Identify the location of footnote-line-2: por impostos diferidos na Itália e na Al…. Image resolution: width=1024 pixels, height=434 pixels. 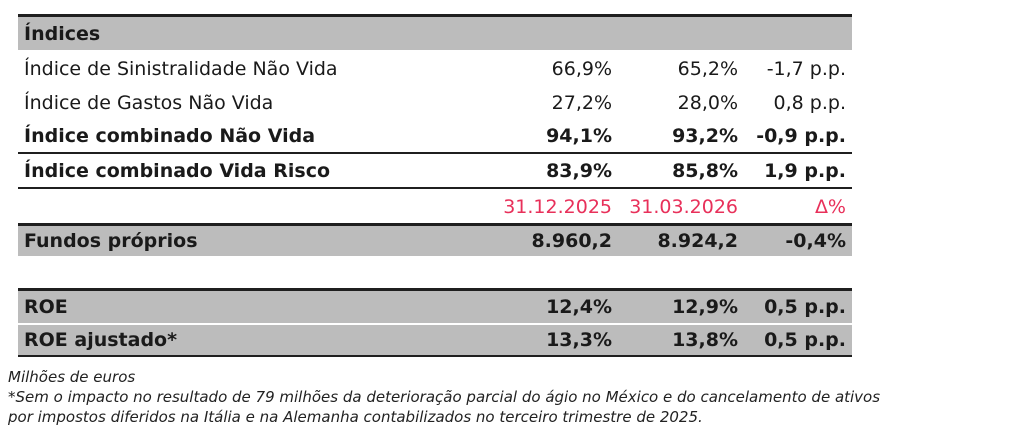
(355, 417).